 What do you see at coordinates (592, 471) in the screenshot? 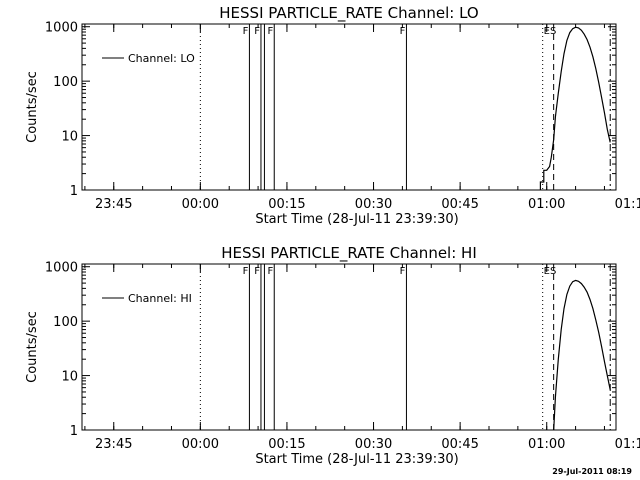
I see `footer-timestamp: 29-Jul-2011 08:19` at bounding box center [592, 471].